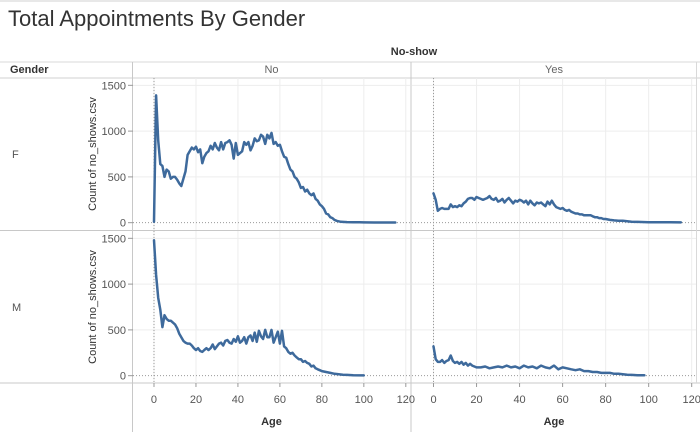 This screenshot has width=700, height=432. What do you see at coordinates (274, 159) in the screenshot?
I see `series-line-f-no` at bounding box center [274, 159].